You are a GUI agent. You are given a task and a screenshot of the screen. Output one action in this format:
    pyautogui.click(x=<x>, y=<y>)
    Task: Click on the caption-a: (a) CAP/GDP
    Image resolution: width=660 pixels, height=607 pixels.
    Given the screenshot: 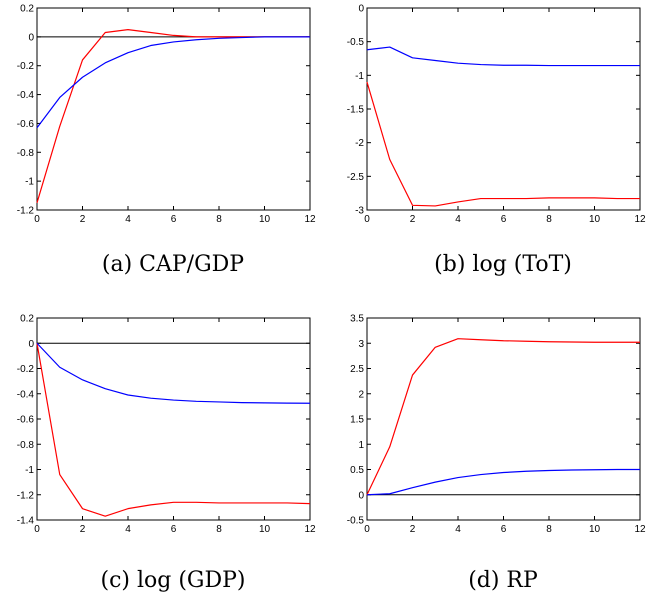 What is the action you would take?
    pyautogui.click(x=173, y=264)
    